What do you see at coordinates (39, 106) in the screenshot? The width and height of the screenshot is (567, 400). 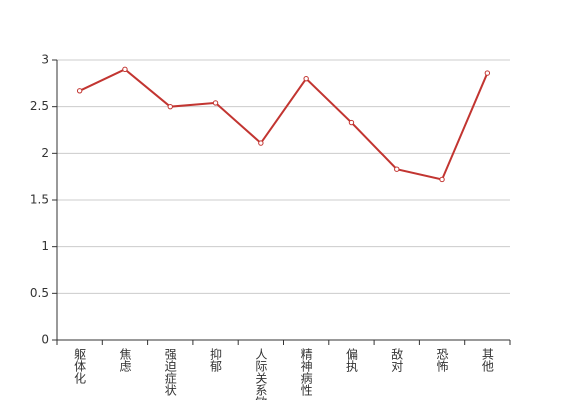 I see `y-tick-label: 2.5` at bounding box center [39, 106].